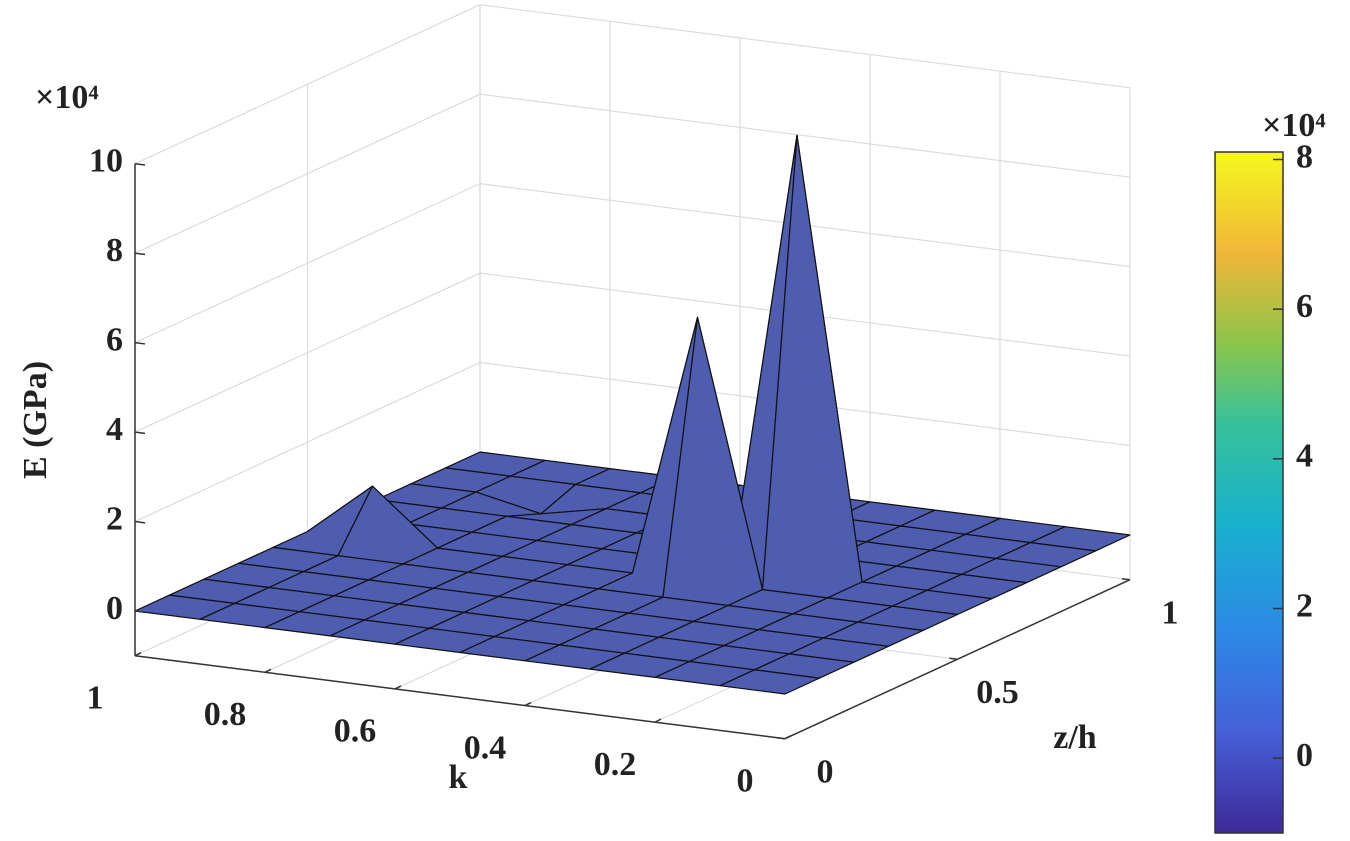 The height and width of the screenshot is (841, 1350). I want to click on colorbar-tick-label: 8, so click(1304, 156).